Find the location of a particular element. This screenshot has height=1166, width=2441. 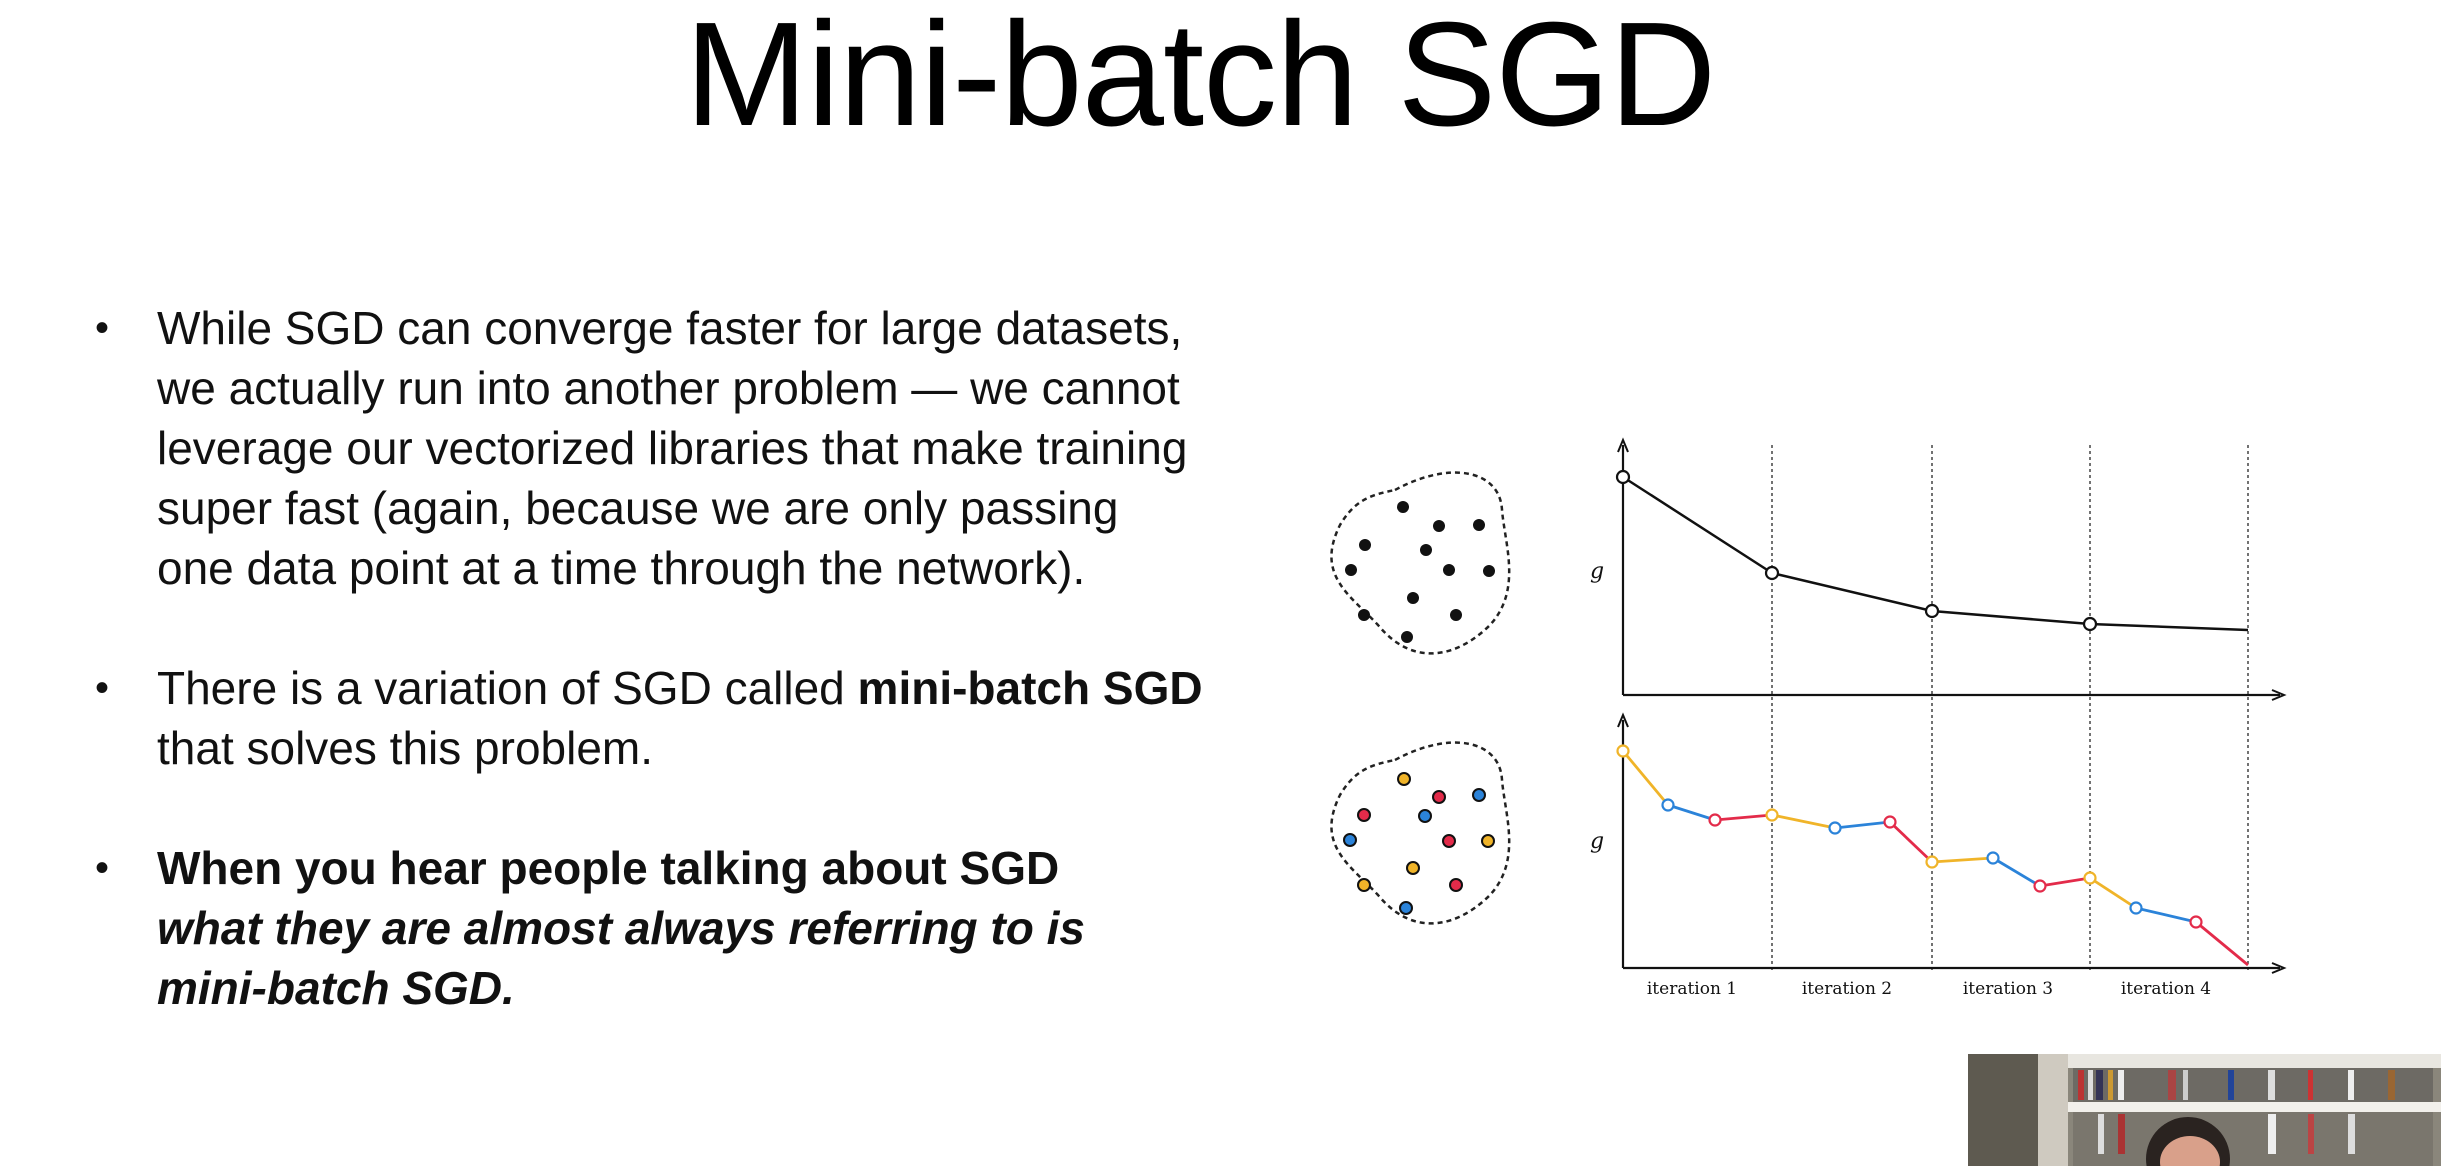

webcam-feed-icon is located at coordinates (2204, 1110).